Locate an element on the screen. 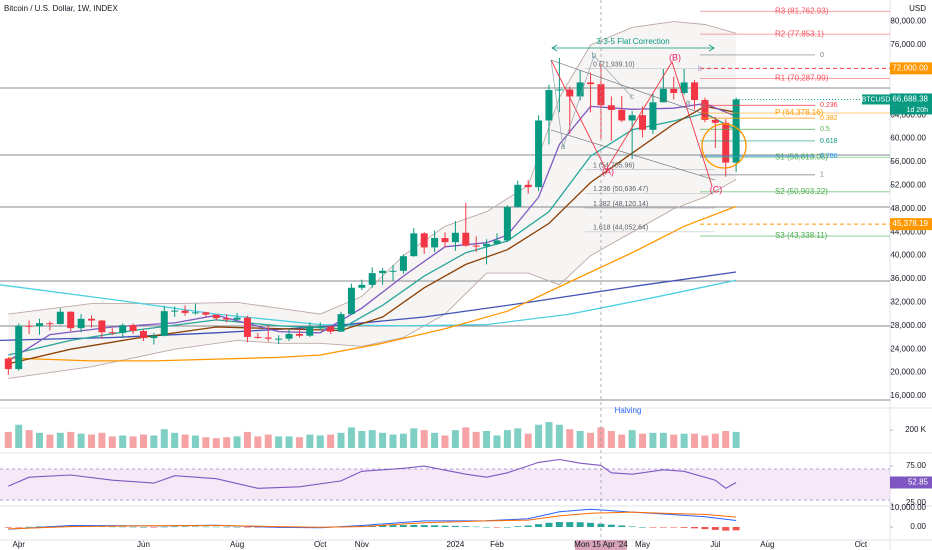 The width and height of the screenshot is (932, 550). symbol-tag-bg is located at coordinates (876, 99).